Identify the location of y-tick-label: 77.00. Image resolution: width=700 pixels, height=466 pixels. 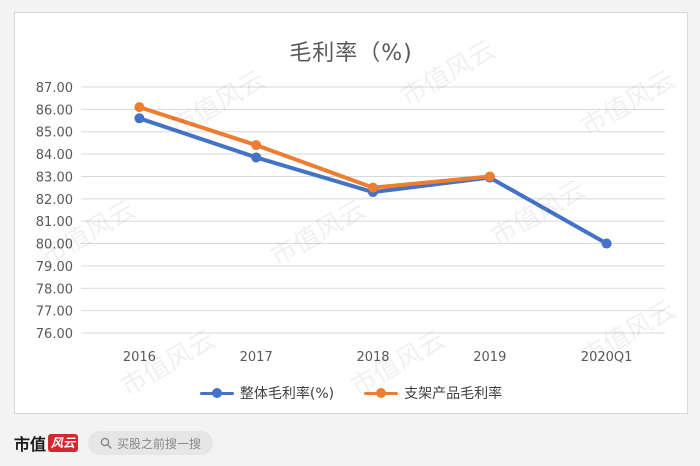
(54, 312).